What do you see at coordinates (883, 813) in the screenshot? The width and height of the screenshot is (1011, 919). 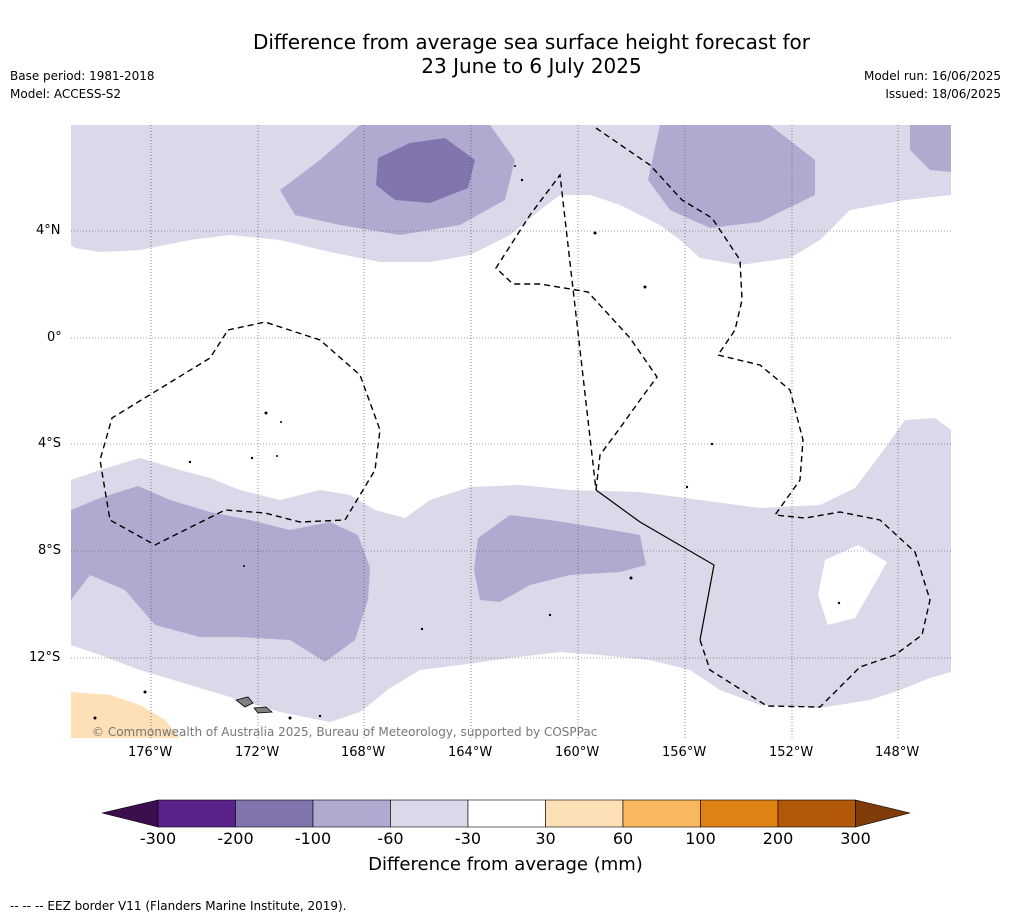 I see `colorbar-arrow-high` at bounding box center [883, 813].